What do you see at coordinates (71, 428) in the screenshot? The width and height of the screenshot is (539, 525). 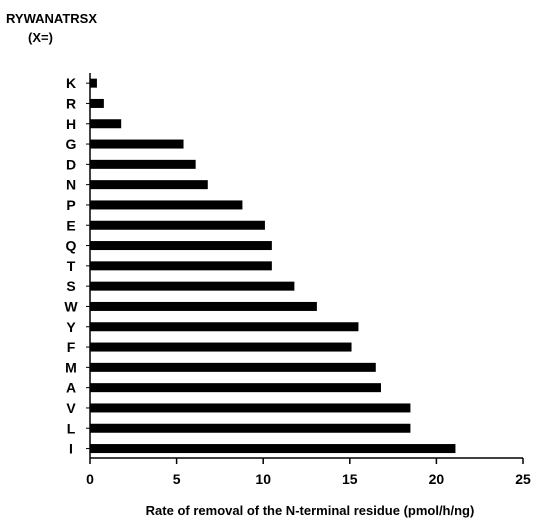 I see `category-label-L: L` at bounding box center [71, 428].